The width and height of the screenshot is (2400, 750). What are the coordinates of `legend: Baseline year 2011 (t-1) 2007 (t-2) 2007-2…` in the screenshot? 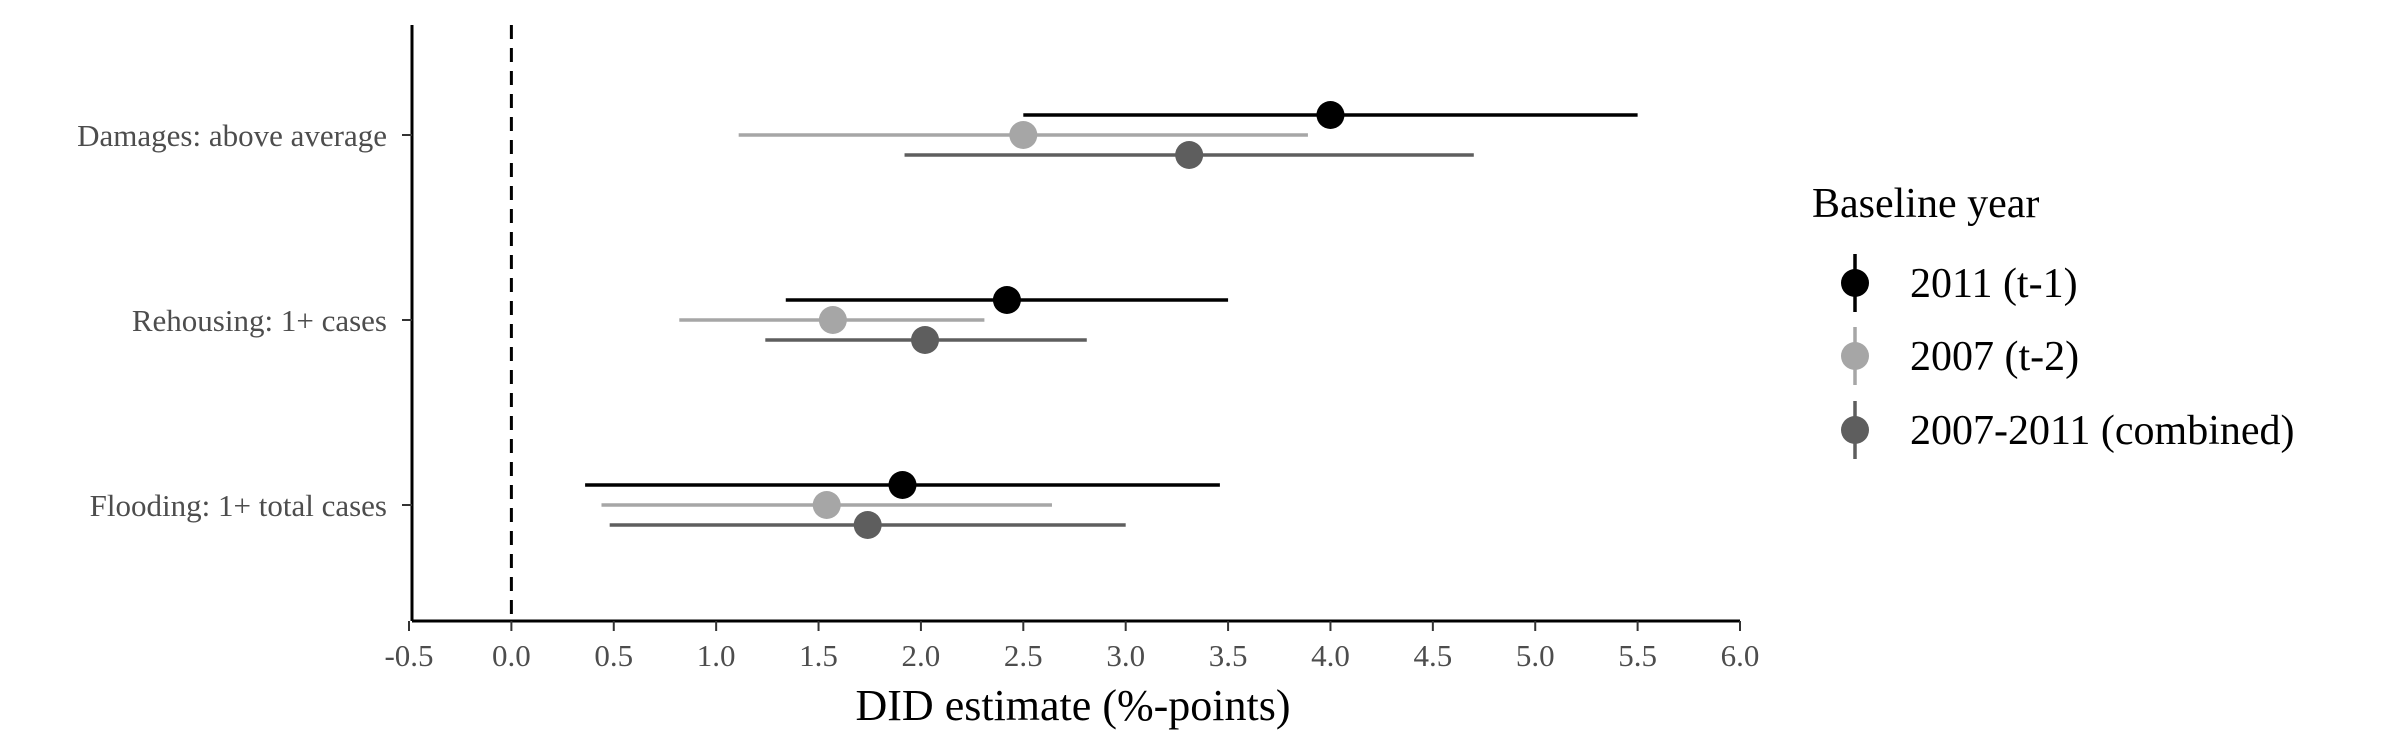 It's located at (2053, 320).